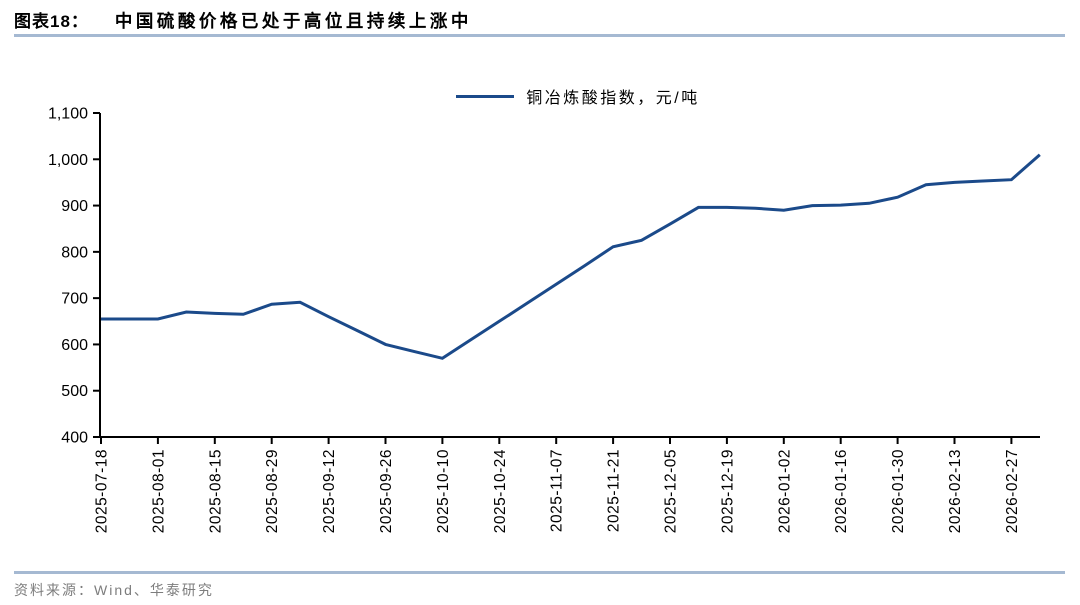 The height and width of the screenshot is (605, 1080). What do you see at coordinates (74, 252) in the screenshot?
I see `y-axis-label: 800` at bounding box center [74, 252].